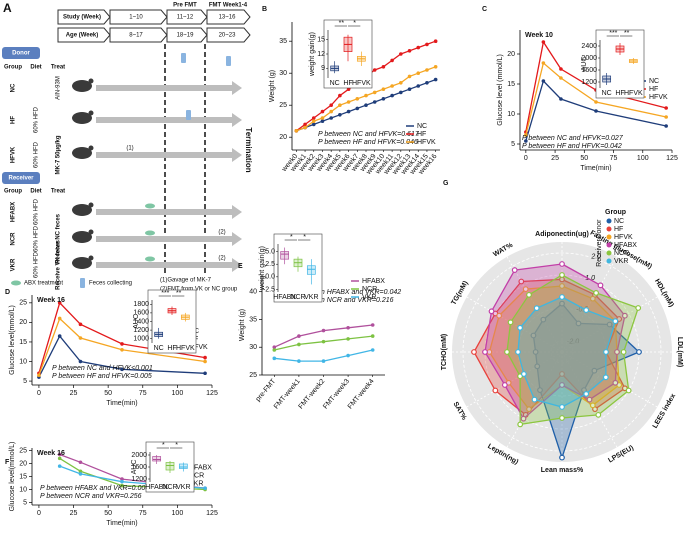 This screenshot has height=534, width=685. I want to click on y-tick-label: 1200, so click(589, 82).